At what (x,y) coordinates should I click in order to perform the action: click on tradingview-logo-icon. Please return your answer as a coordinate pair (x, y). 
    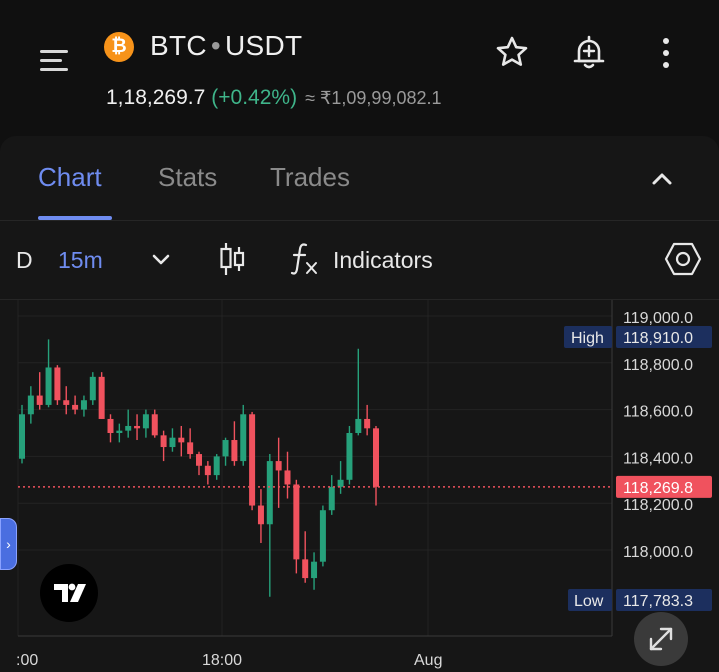
    Looking at the image, I should click on (70, 592).